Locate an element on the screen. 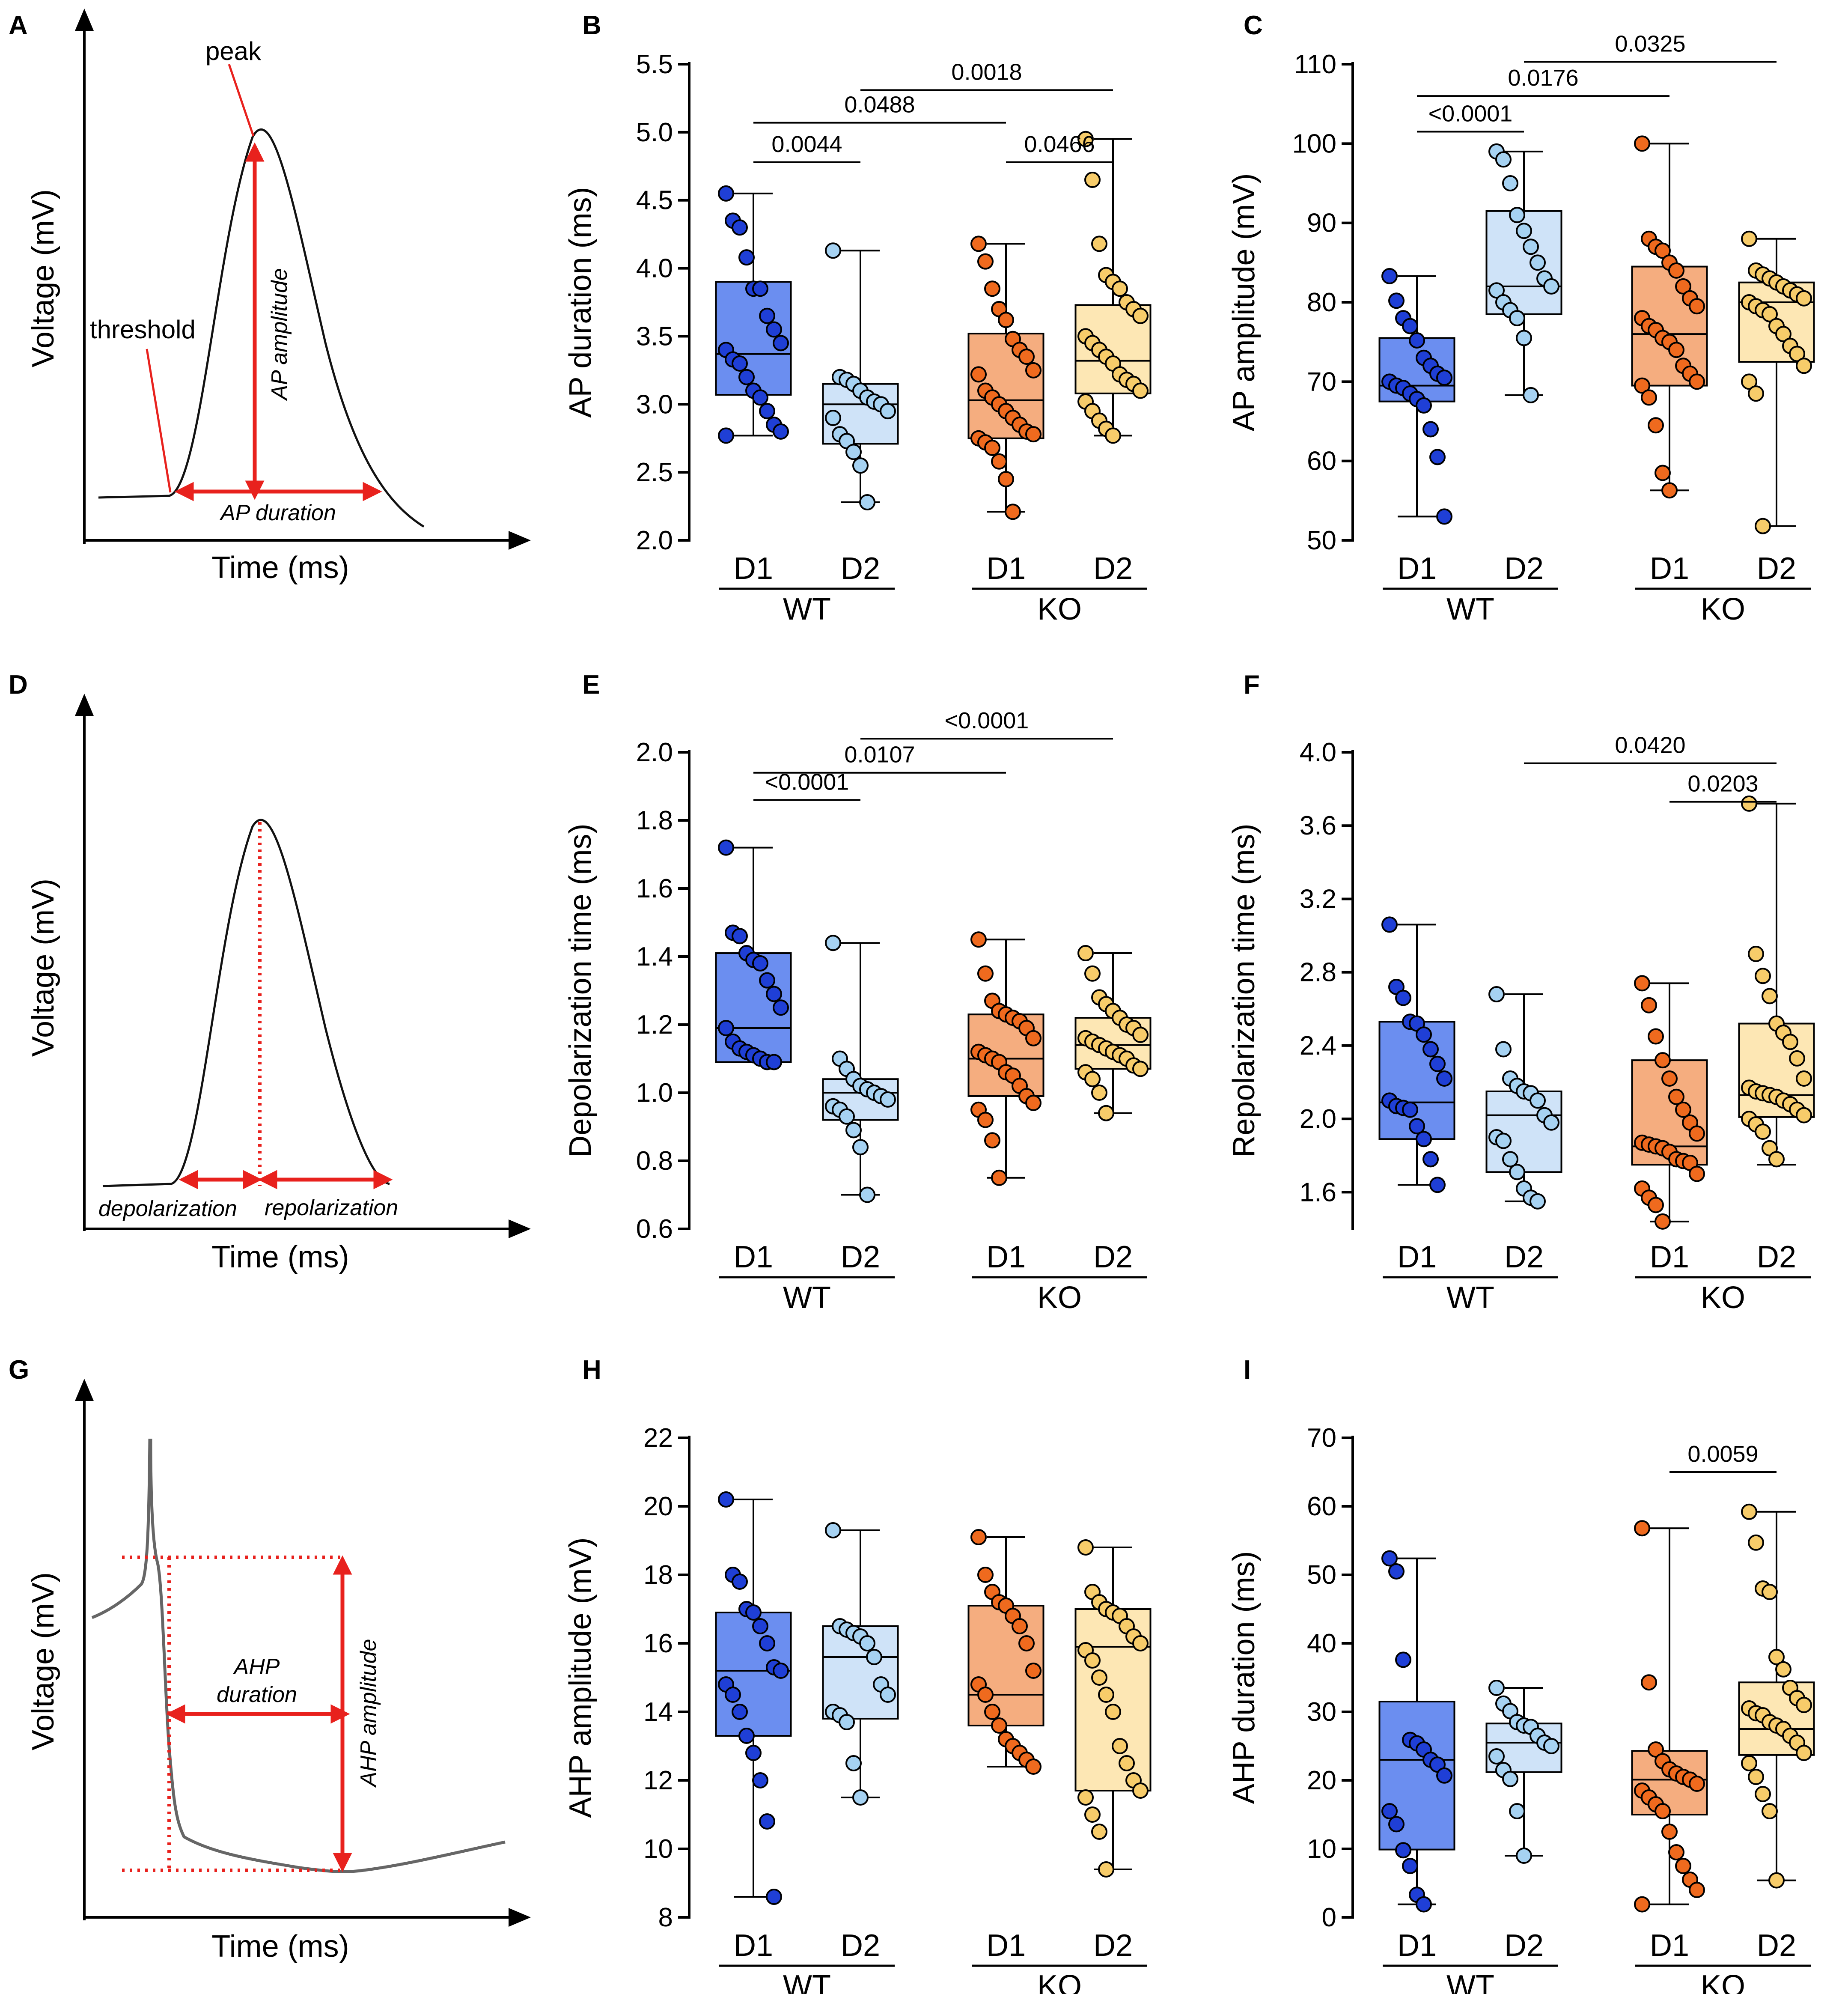 This screenshot has width=1848, height=1994. f-y-tick-label: 2.4 is located at coordinates (1318, 1046).